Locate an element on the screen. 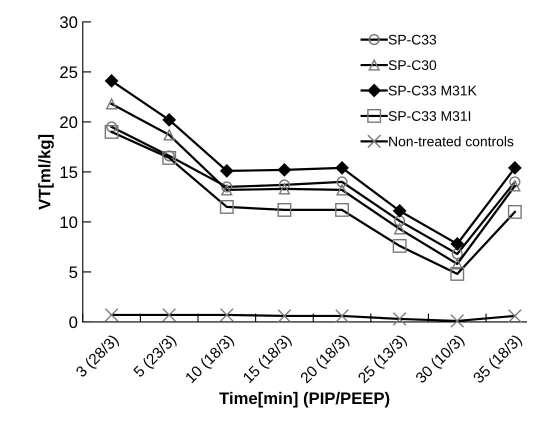 This screenshot has height=438, width=541. y-tick-label: 30 is located at coordinates (69, 22).